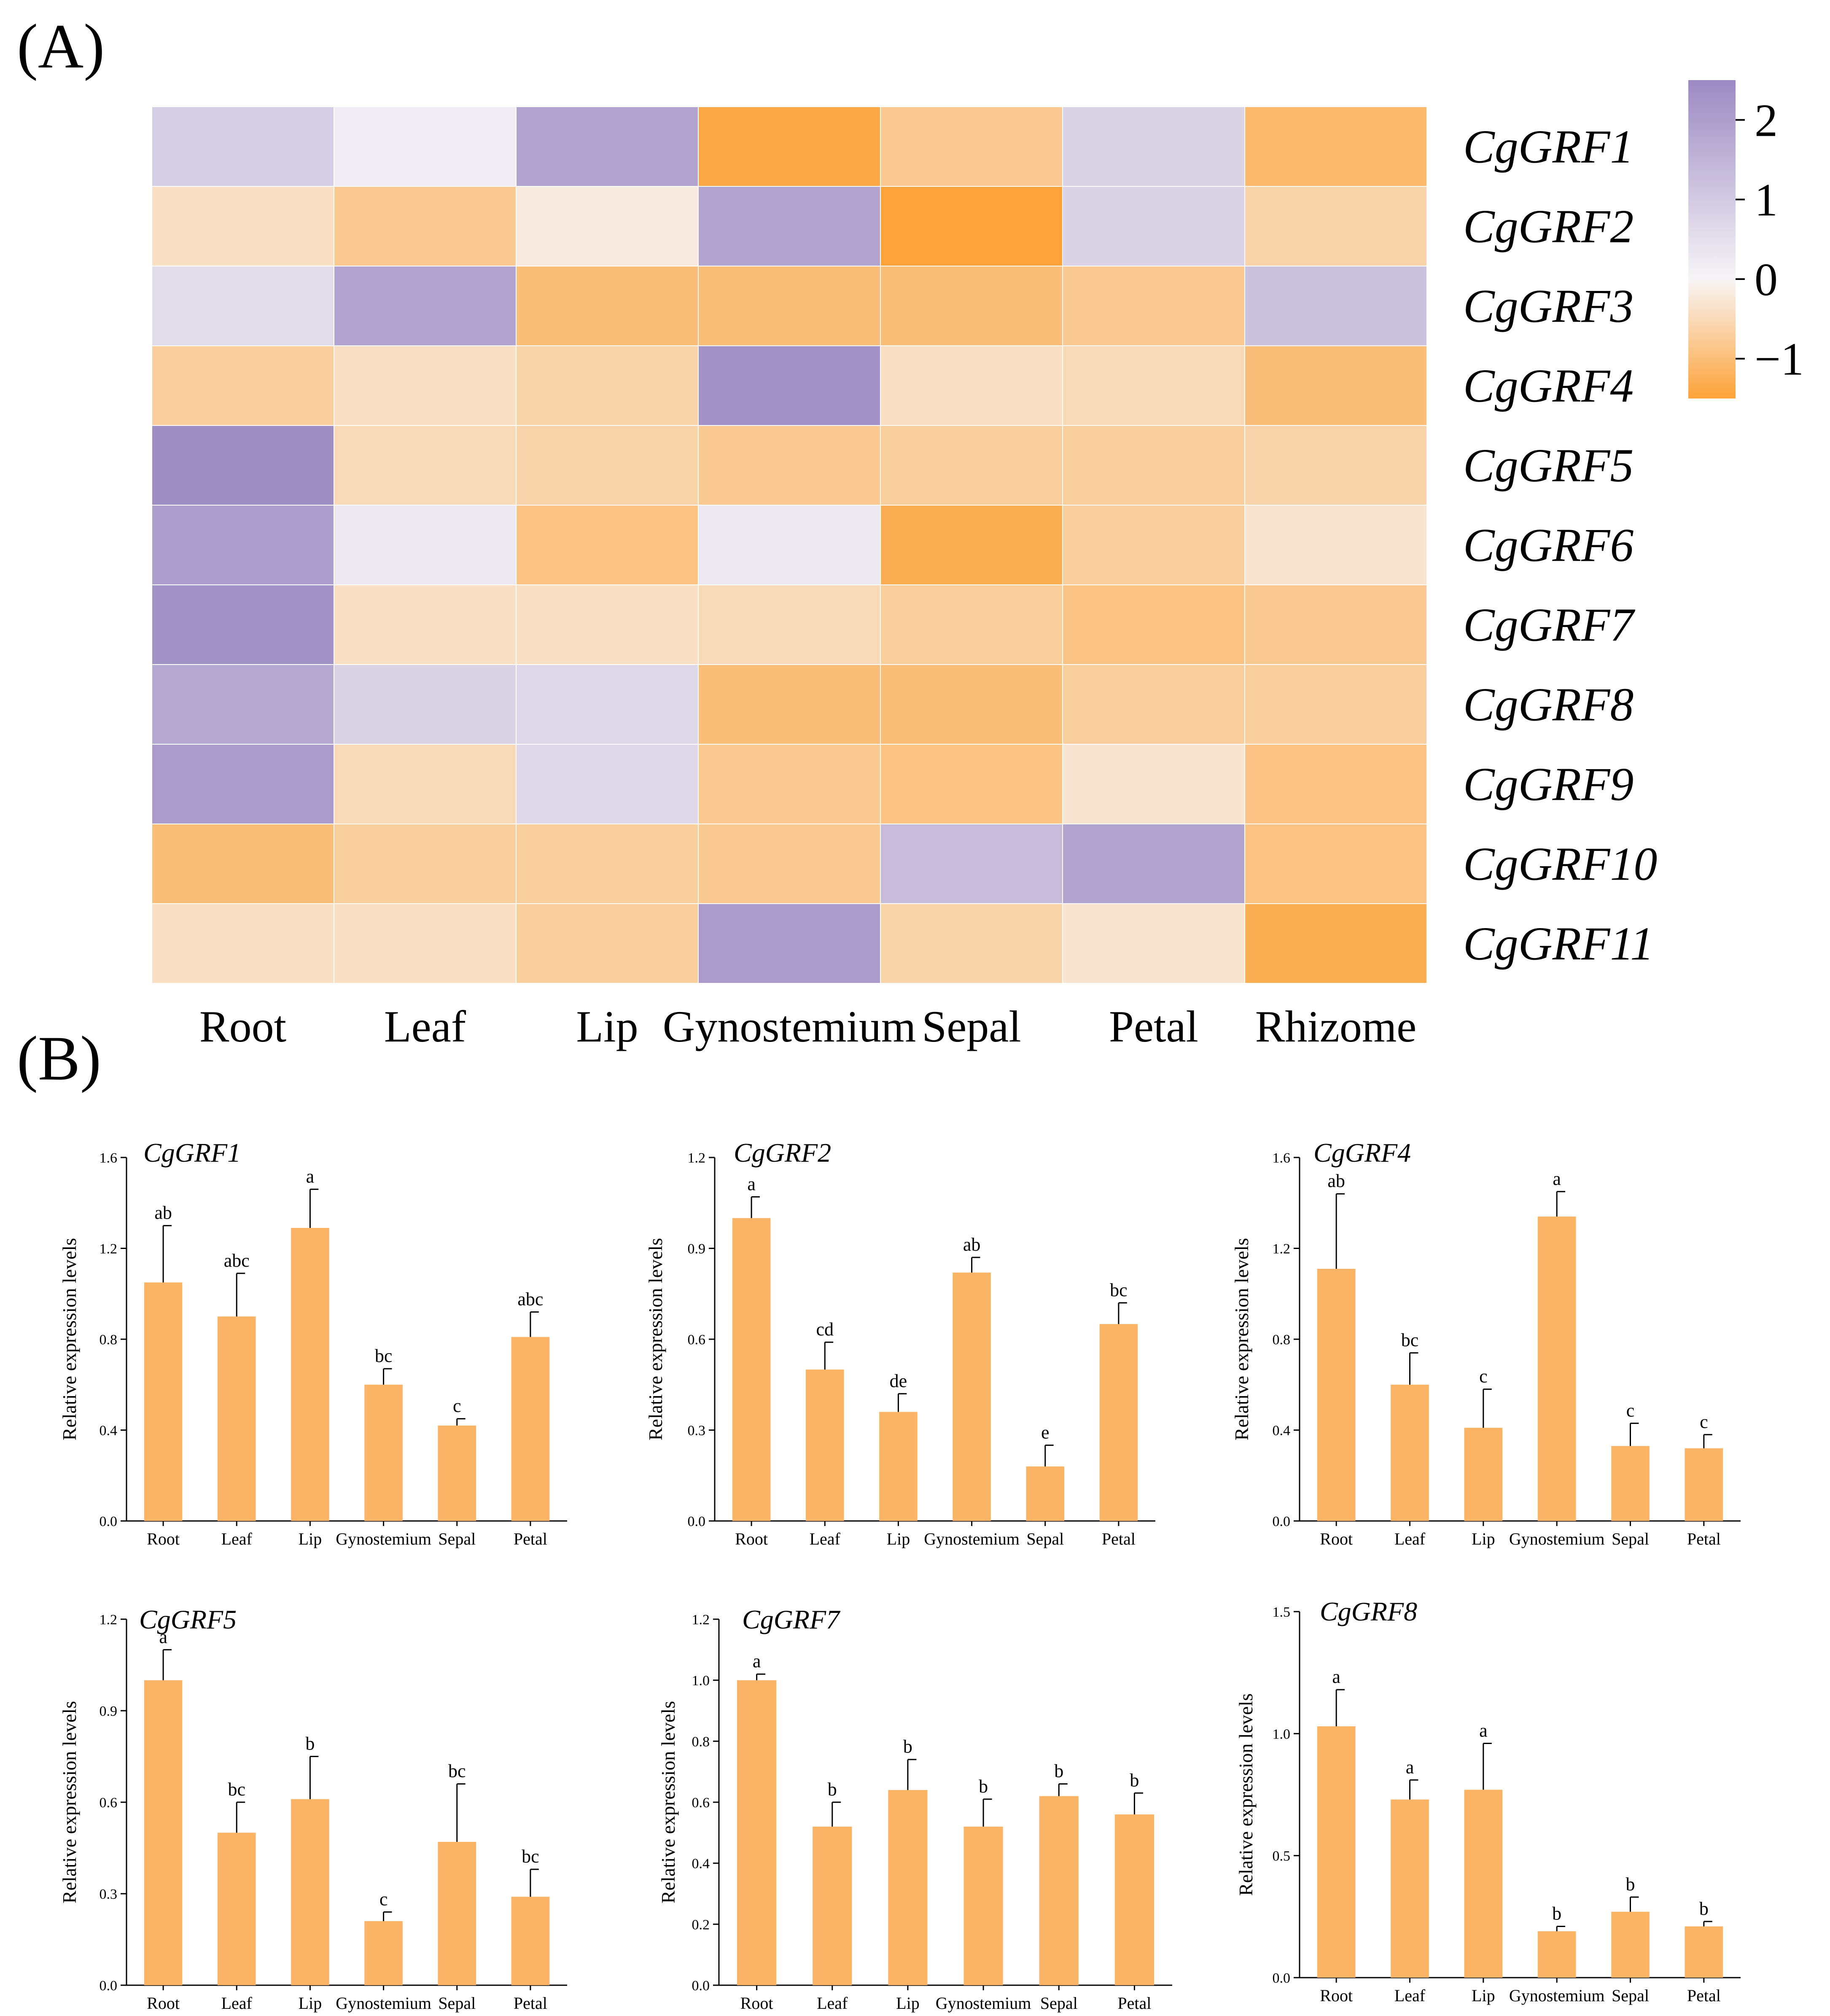 This screenshot has height=2016, width=1830. What do you see at coordinates (1336, 1026) in the screenshot?
I see `column-label-rhizome: Rhizome` at bounding box center [1336, 1026].